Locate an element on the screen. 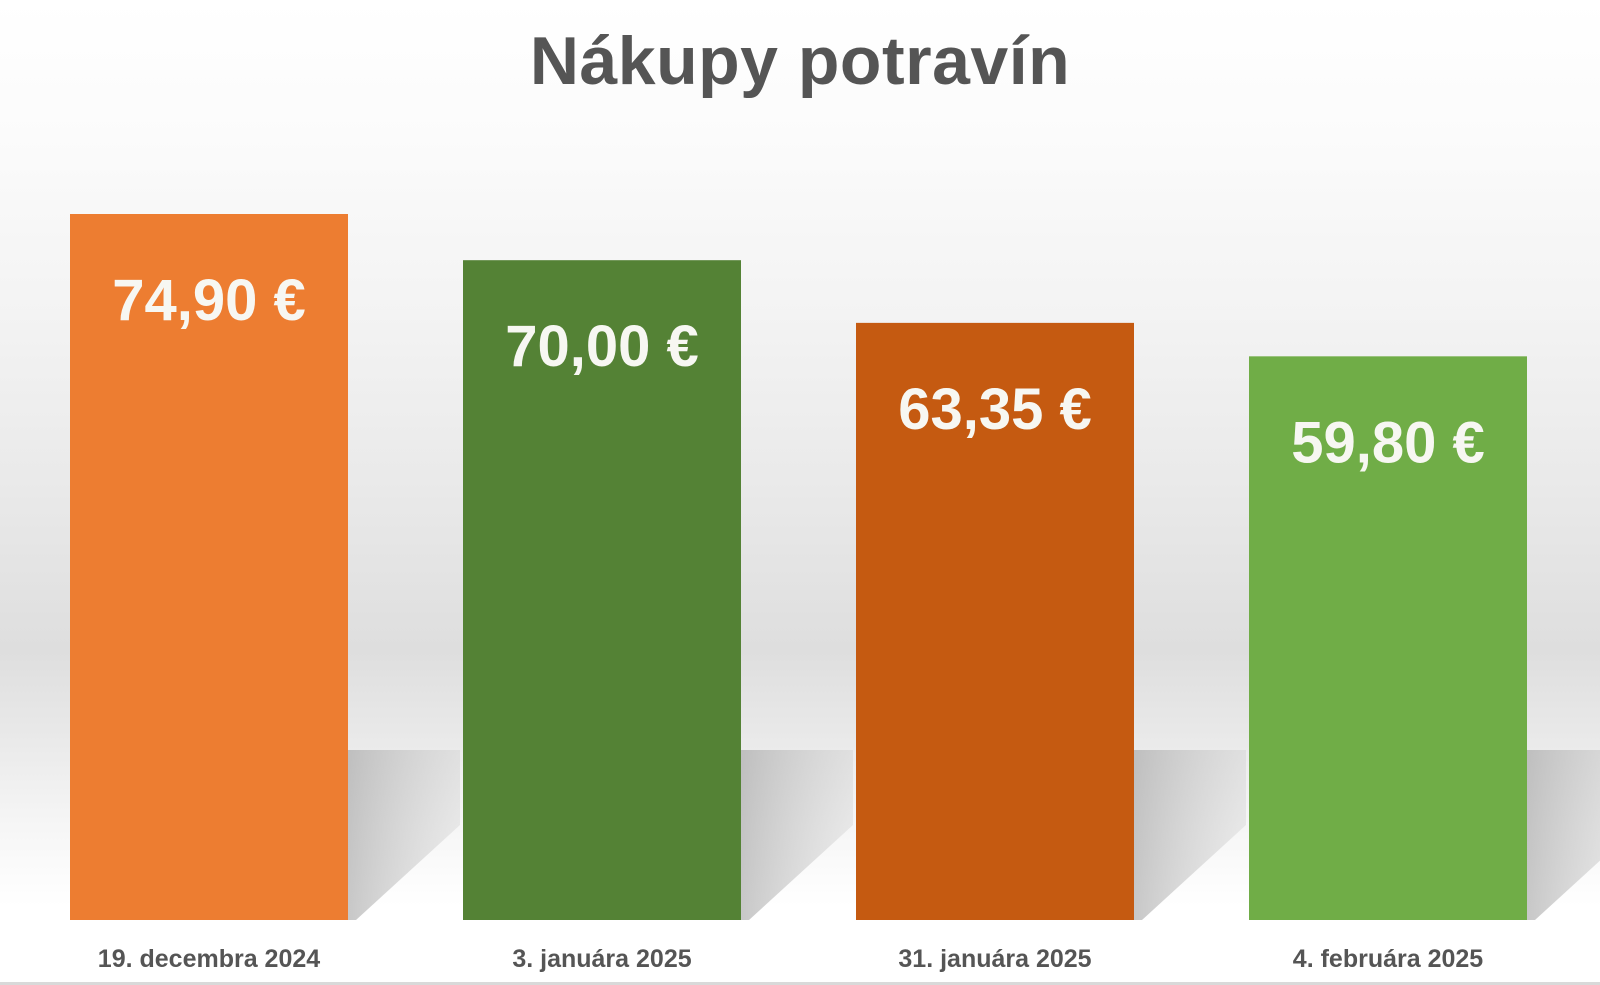  data-label: 70,00 € is located at coordinates (602, 346).